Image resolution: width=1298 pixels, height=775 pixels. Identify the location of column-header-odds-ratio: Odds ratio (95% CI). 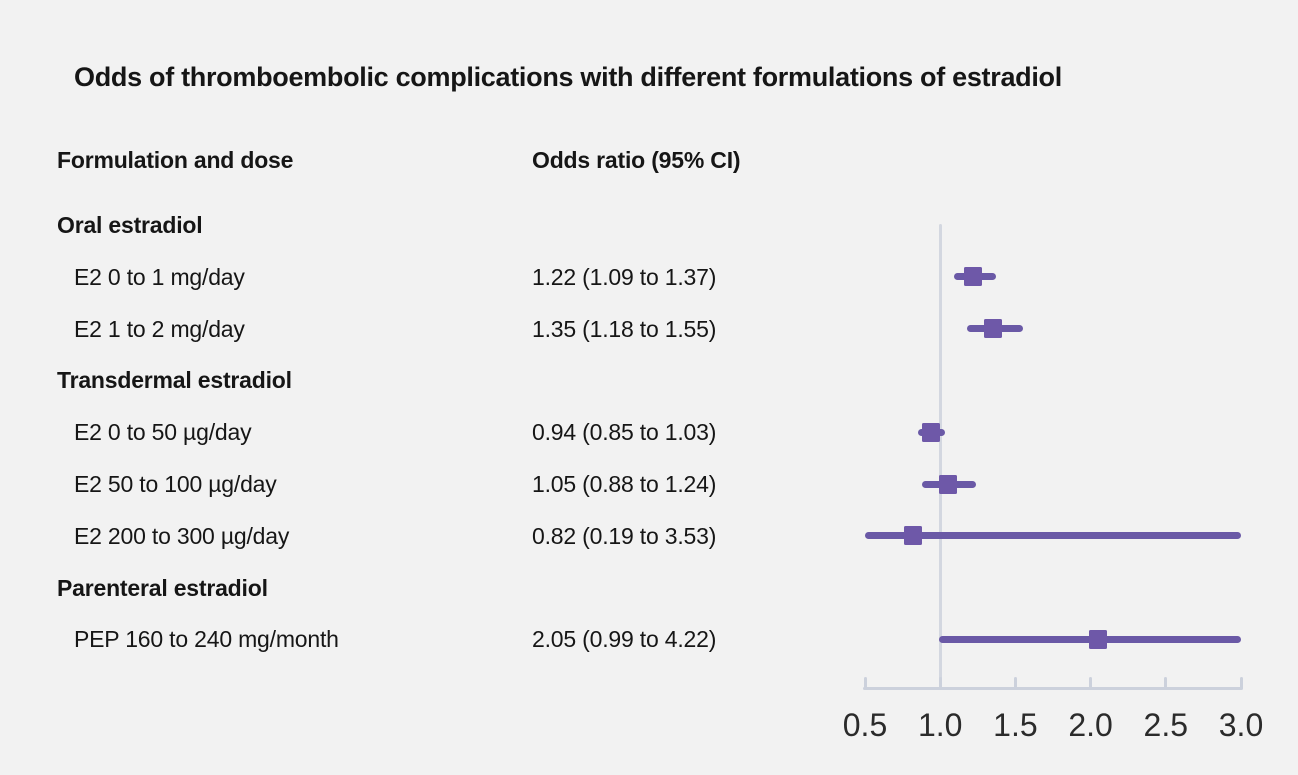
(636, 160).